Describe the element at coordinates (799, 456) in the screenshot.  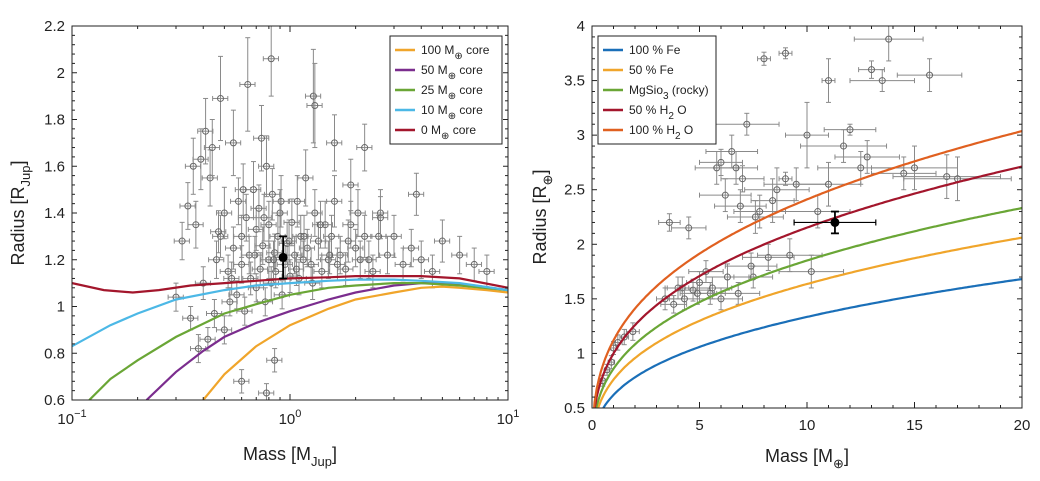
I see `x-axis-label-text: Mass [M` at that location.